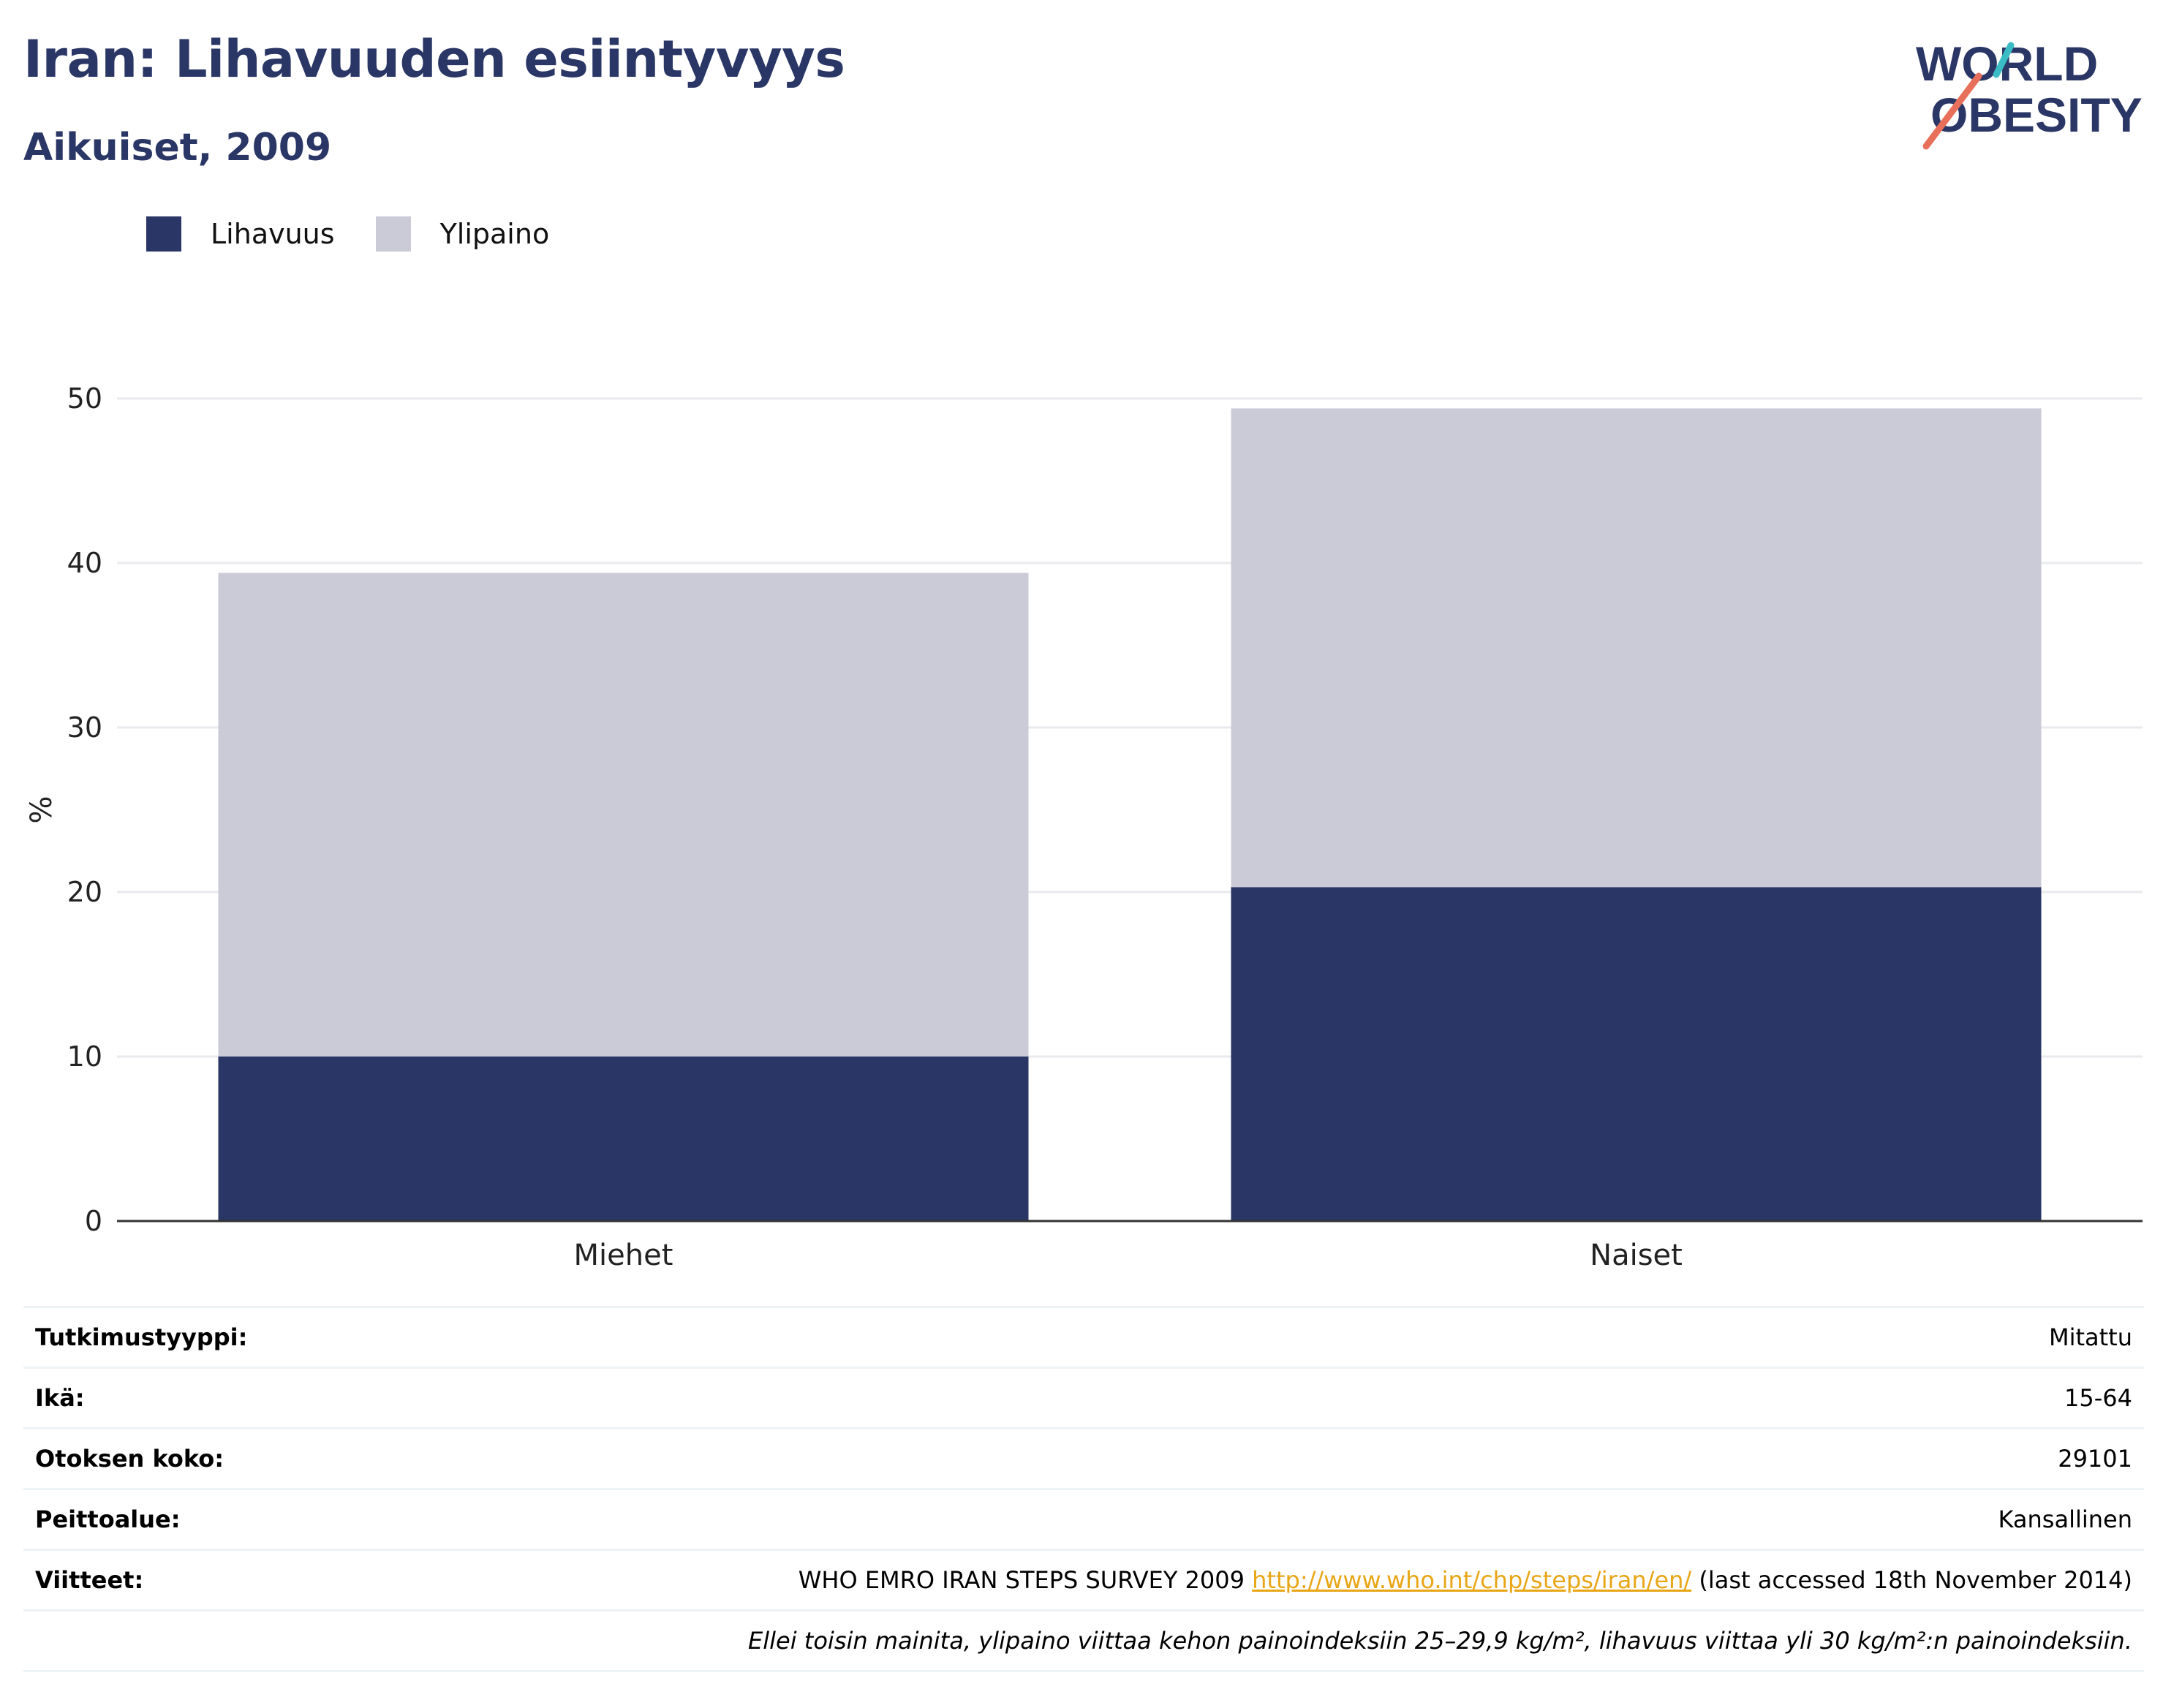 The image size is (2163, 1708). I want to click on info-key: Viitteet:, so click(89, 1580).